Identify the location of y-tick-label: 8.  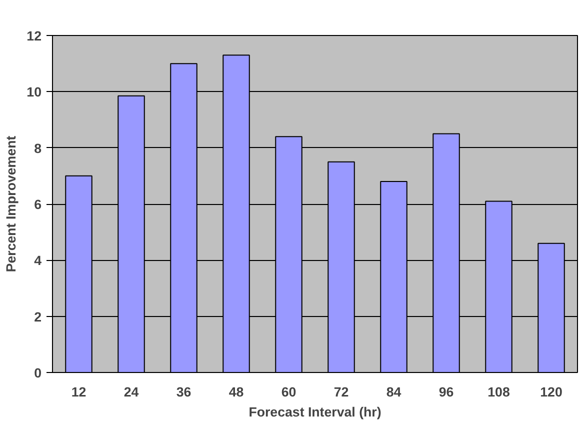
(38, 148).